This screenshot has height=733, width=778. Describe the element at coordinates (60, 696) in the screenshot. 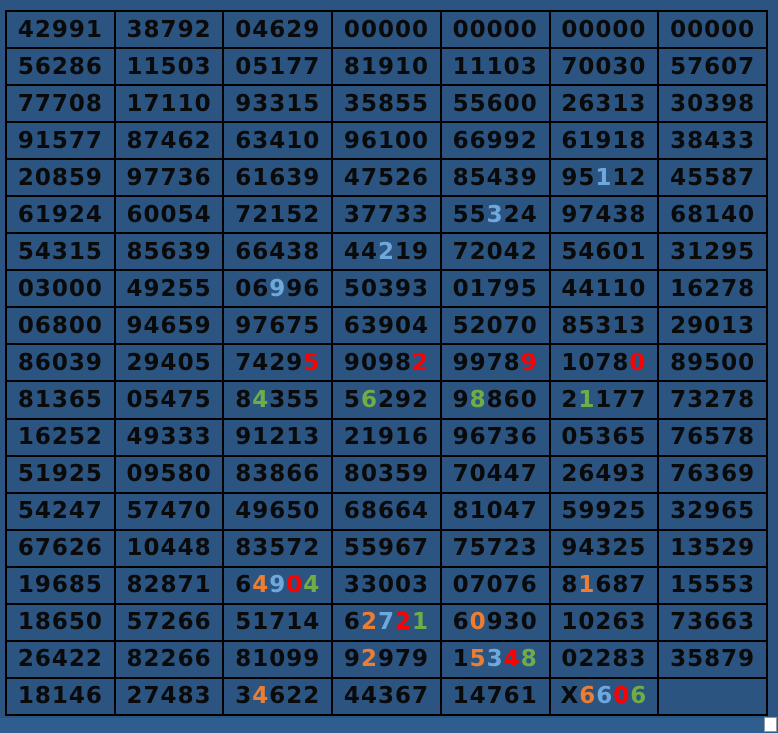

I see `table-cell: 18146` at that location.